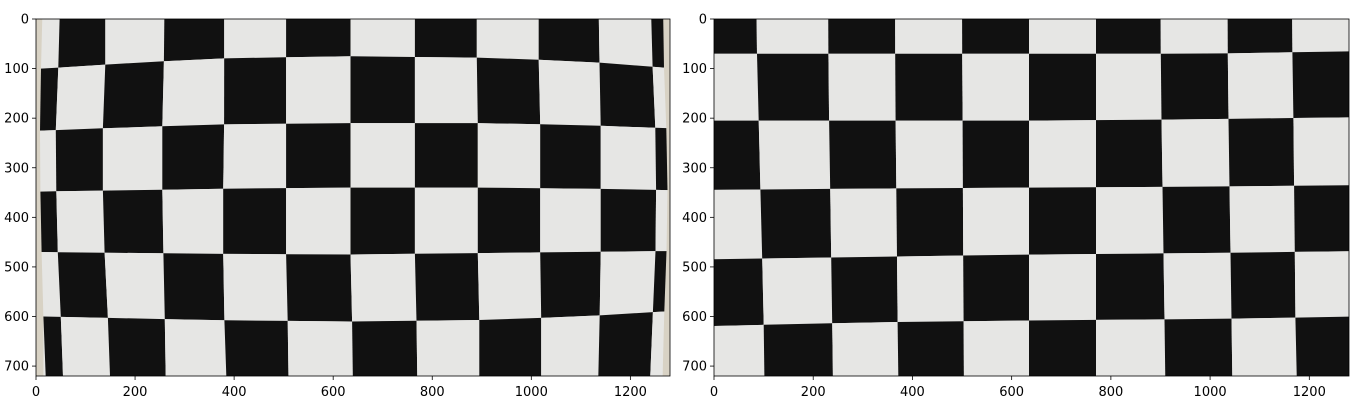 This screenshot has width=1359, height=419. Describe the element at coordinates (694, 218) in the screenshot. I see `y-tick-label: 400` at that location.